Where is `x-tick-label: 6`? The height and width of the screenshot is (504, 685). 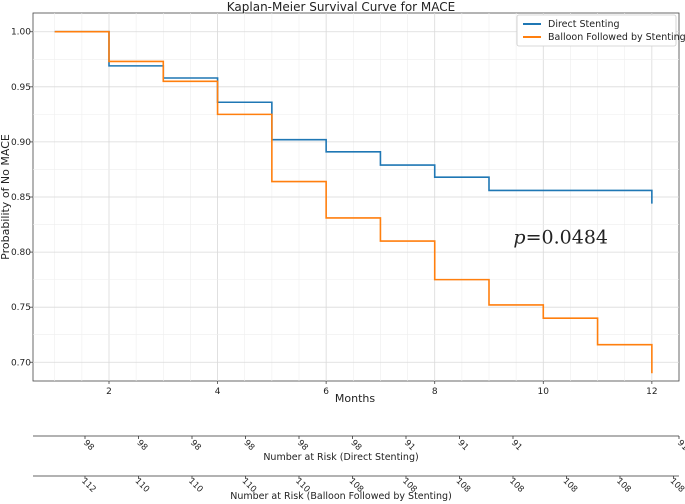 x-tick-label: 6 is located at coordinates (326, 392).